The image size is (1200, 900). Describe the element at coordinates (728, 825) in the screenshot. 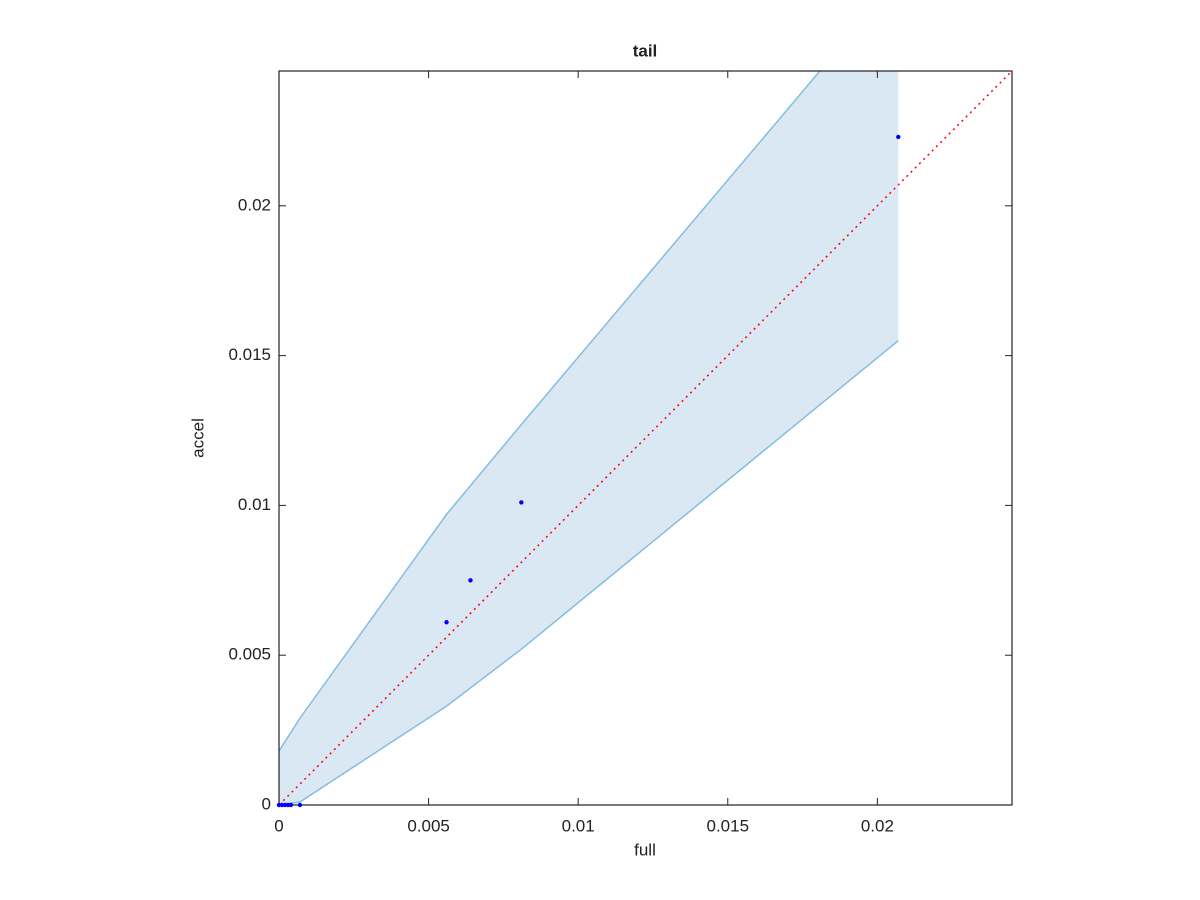

I see `x-tick-label: 0.015` at that location.